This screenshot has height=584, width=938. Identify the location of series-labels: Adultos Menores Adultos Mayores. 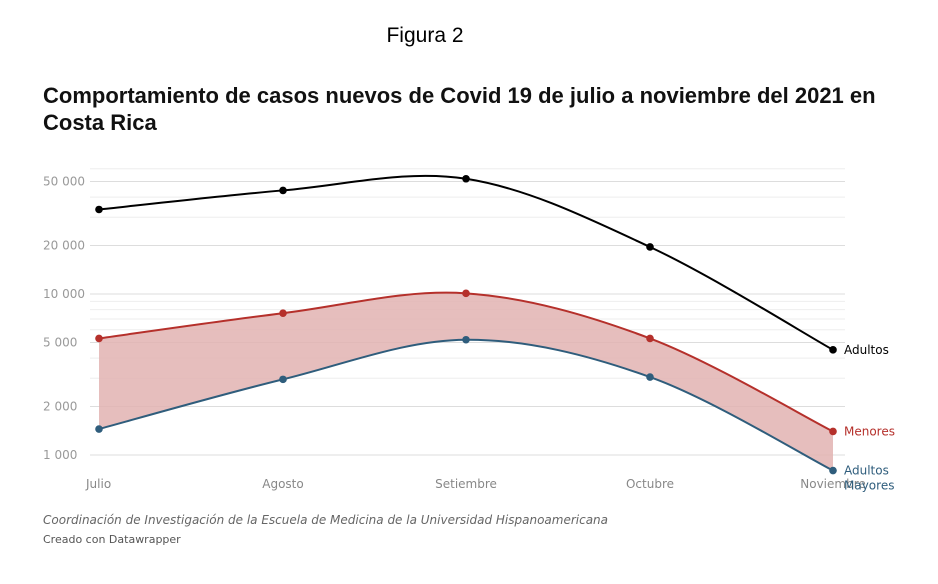
(869, 418).